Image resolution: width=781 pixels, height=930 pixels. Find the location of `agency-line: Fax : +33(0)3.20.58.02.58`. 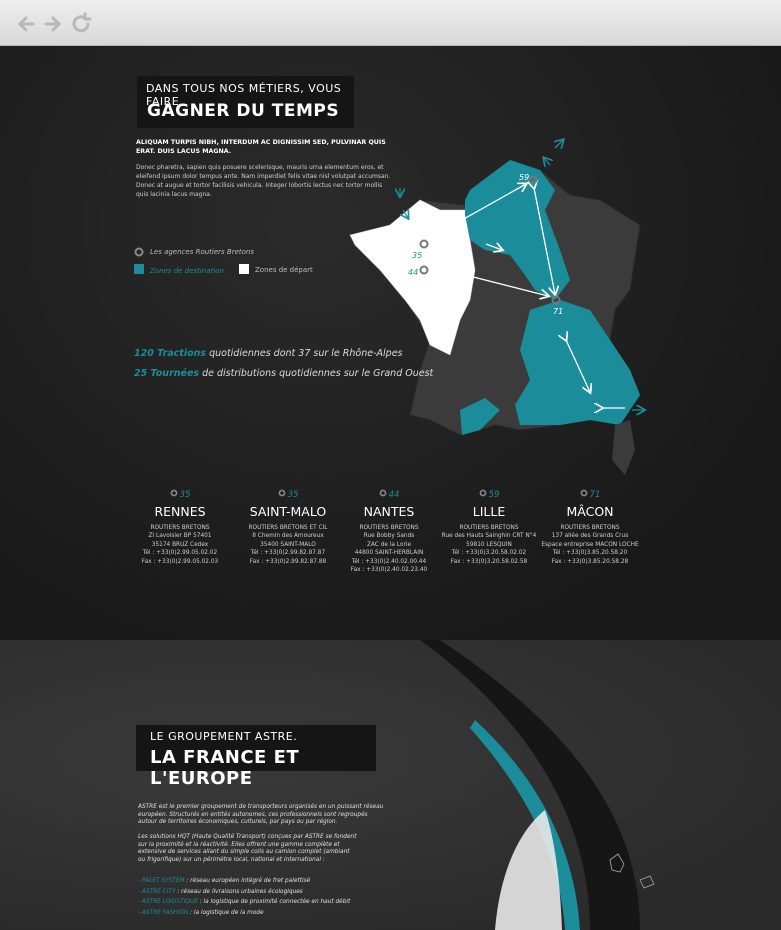

agency-line: Fax : +33(0)3.20.58.02.58 is located at coordinates (489, 561).